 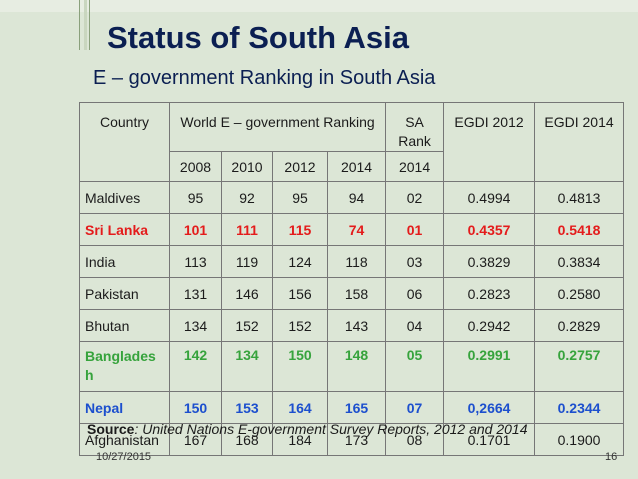 What do you see at coordinates (300, 439) in the screenshot?
I see `rank-2012-cell: 184` at bounding box center [300, 439].